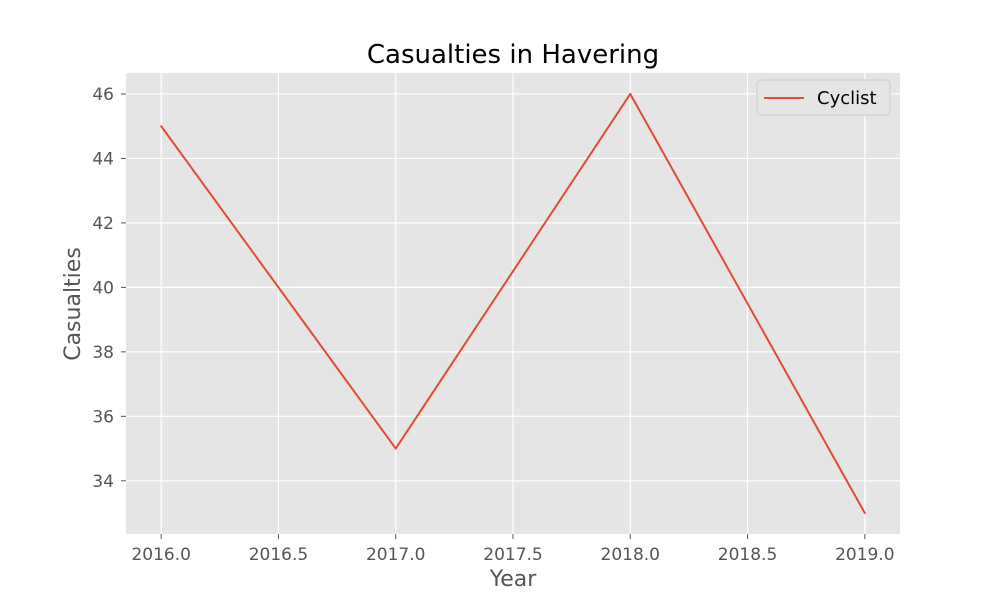 This screenshot has width=1000, height=600. What do you see at coordinates (103, 159) in the screenshot?
I see `y-tick-label: 44` at bounding box center [103, 159].